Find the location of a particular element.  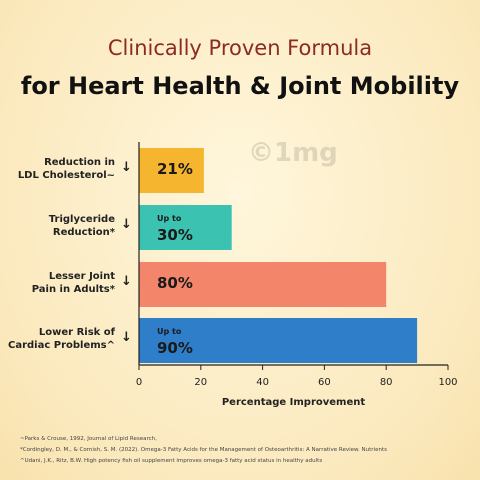

x-tick-label: 20 is located at coordinates (201, 382).